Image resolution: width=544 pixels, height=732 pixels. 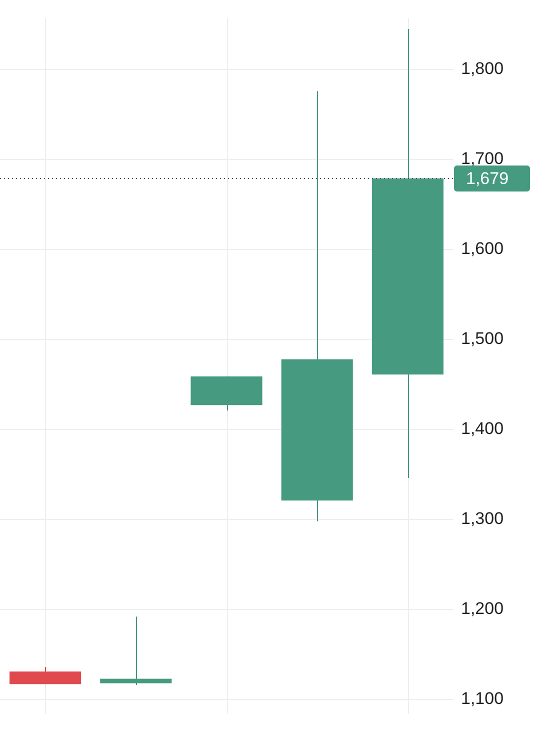 What do you see at coordinates (482, 518) in the screenshot?
I see `y-tick-label: 1,300` at bounding box center [482, 518].